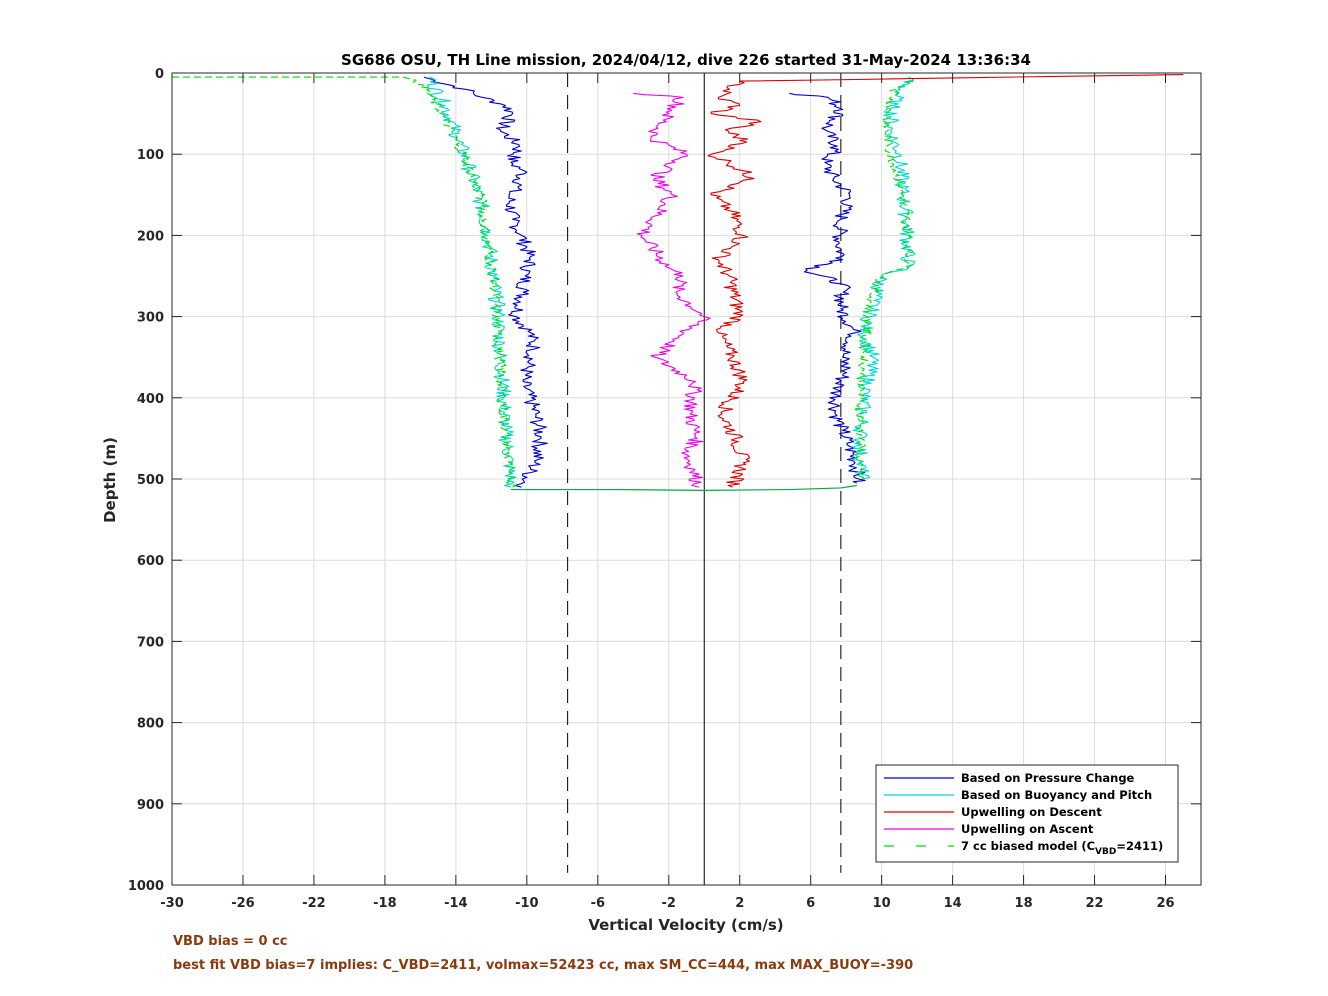 Image resolution: width=1328 pixels, height=996 pixels. Describe the element at coordinates (1048, 778) in the screenshot. I see `legend-label: Based on Pressure Change` at that location.